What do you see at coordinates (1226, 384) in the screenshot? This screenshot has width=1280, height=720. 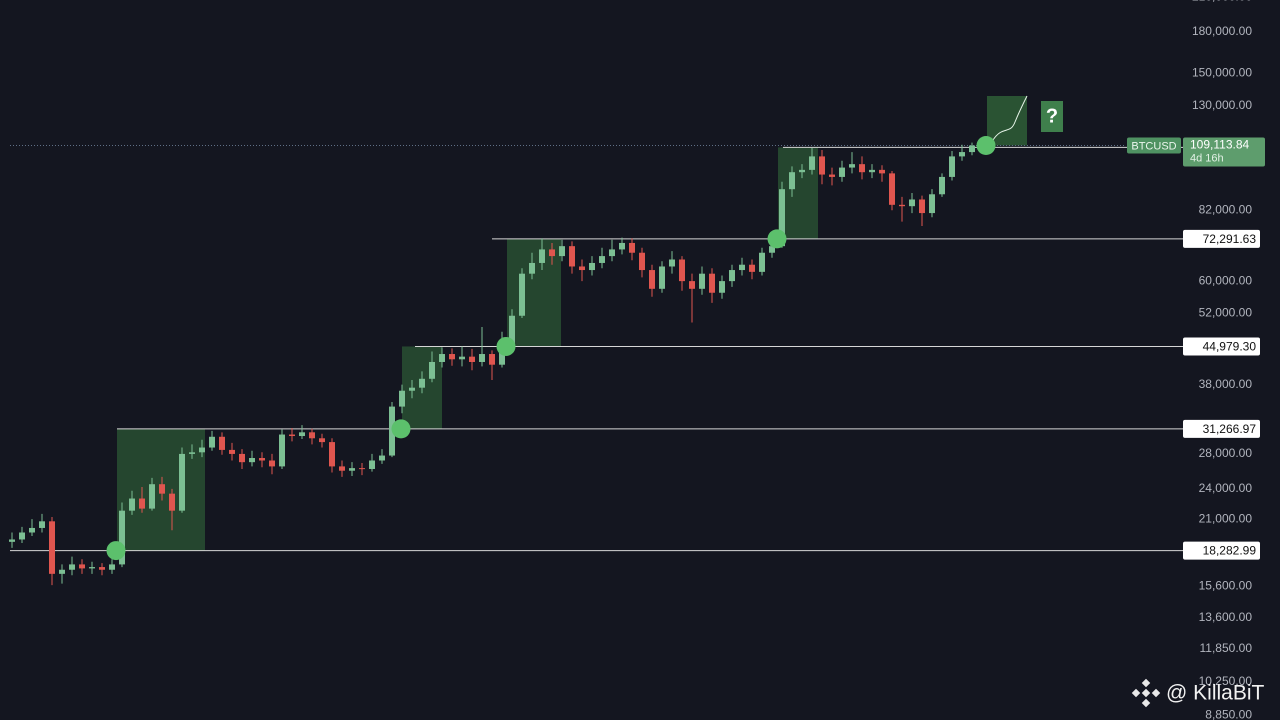 I see `y-tick-label: 38,000.00` at bounding box center [1226, 384].